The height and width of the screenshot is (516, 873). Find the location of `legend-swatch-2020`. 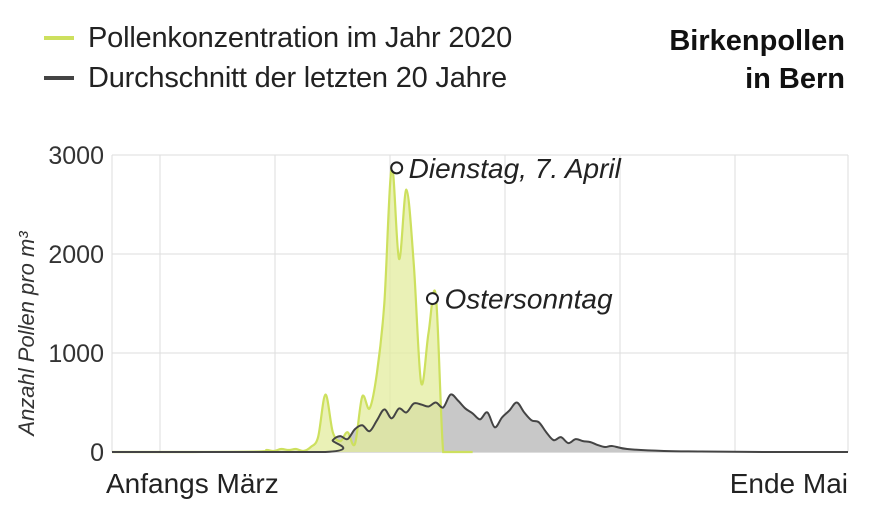

legend-swatch-2020 is located at coordinates (59, 38).